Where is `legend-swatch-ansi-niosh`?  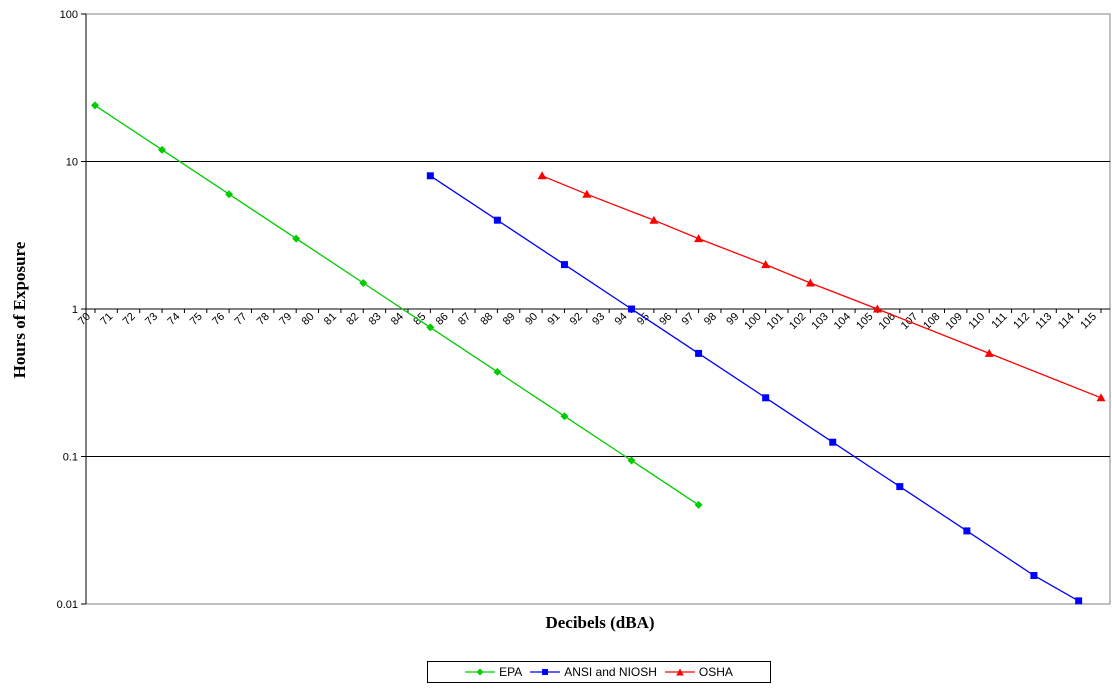
legend-swatch-ansi-niosh is located at coordinates (545, 672).